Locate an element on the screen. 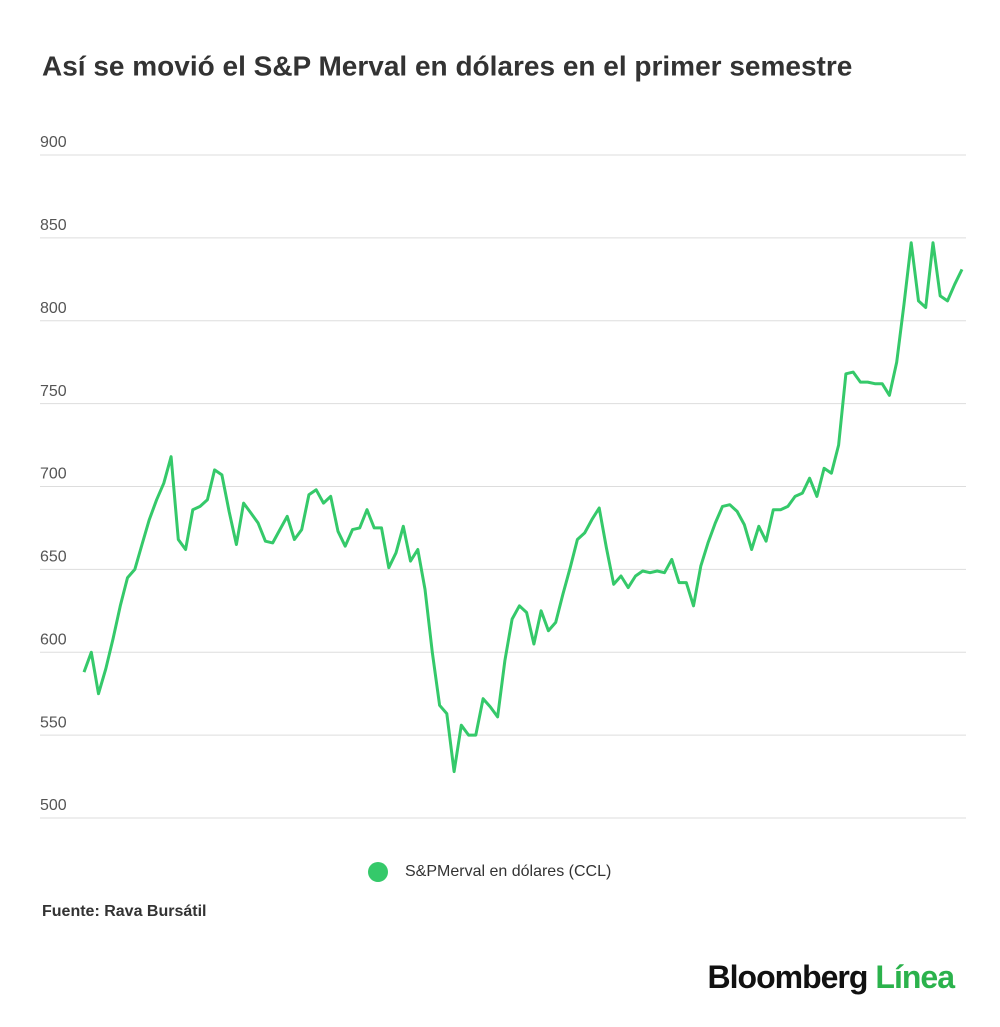 This screenshot has width=1000, height=1027. source: Fuente: Rava Bursátil is located at coordinates (124, 911).